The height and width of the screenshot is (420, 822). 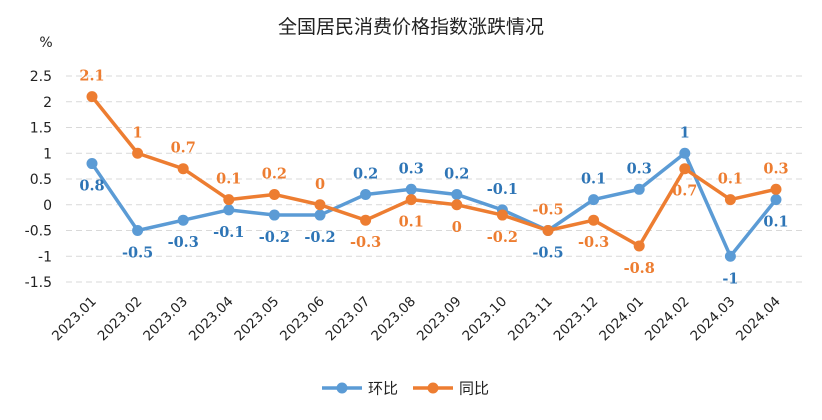 I want to click on y-tick-label: -1.5, so click(x=38, y=283).